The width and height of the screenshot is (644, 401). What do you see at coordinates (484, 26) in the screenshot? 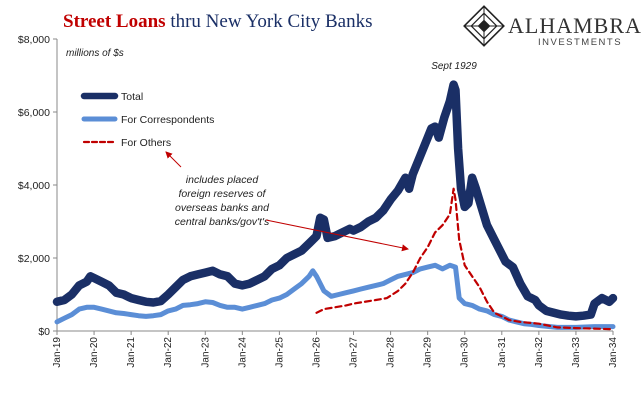
I see `diamond-pattern-icon` at bounding box center [484, 26].